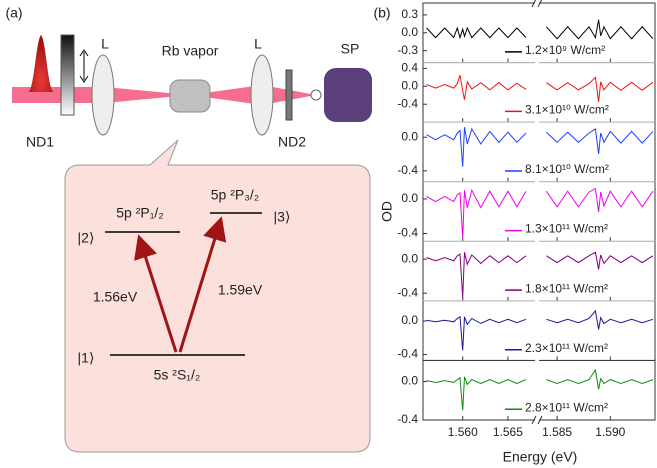 Image resolution: width=657 pixels, height=468 pixels. I want to click on legend-label: 8.1×10¹⁰ W/cm², so click(567, 169).